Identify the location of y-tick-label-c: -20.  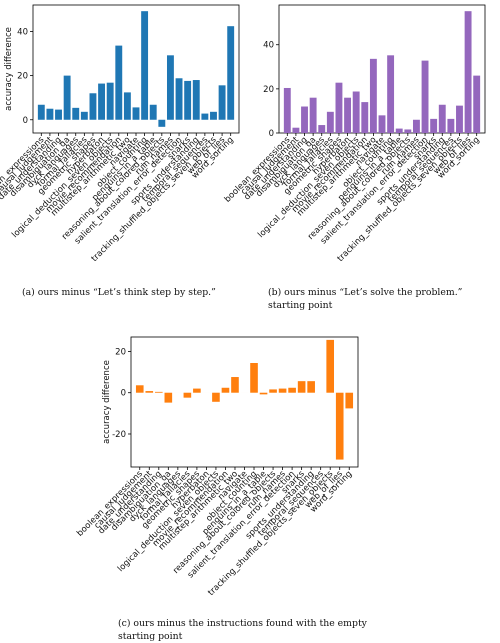
(119, 435).